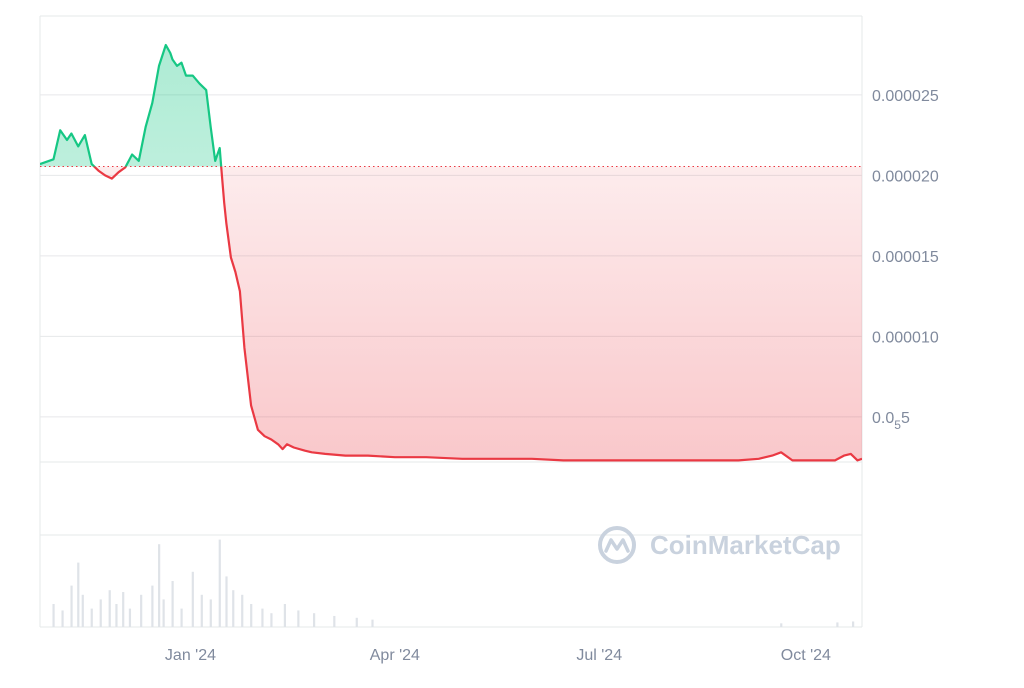 The height and width of the screenshot is (688, 1024). I want to click on y-tick-label: 0.000020, so click(905, 176).